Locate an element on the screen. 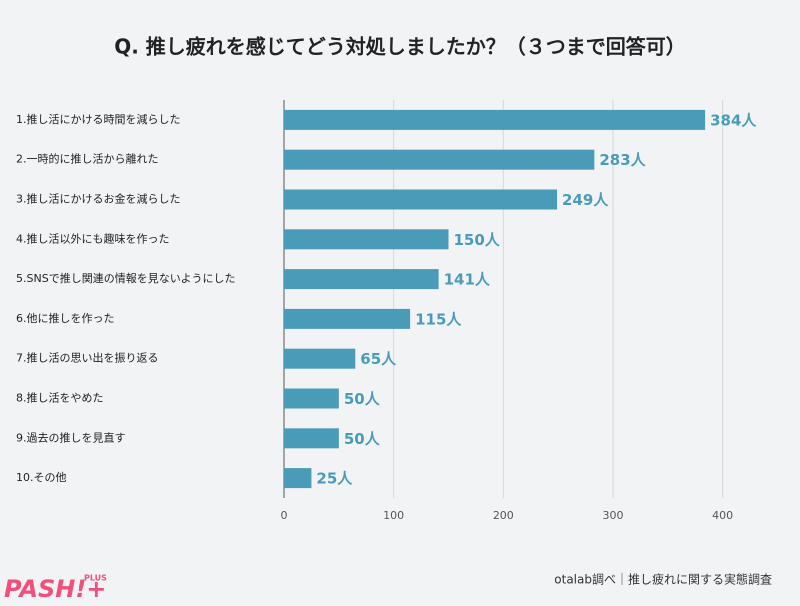  value-label: 115人 is located at coordinates (438, 319).